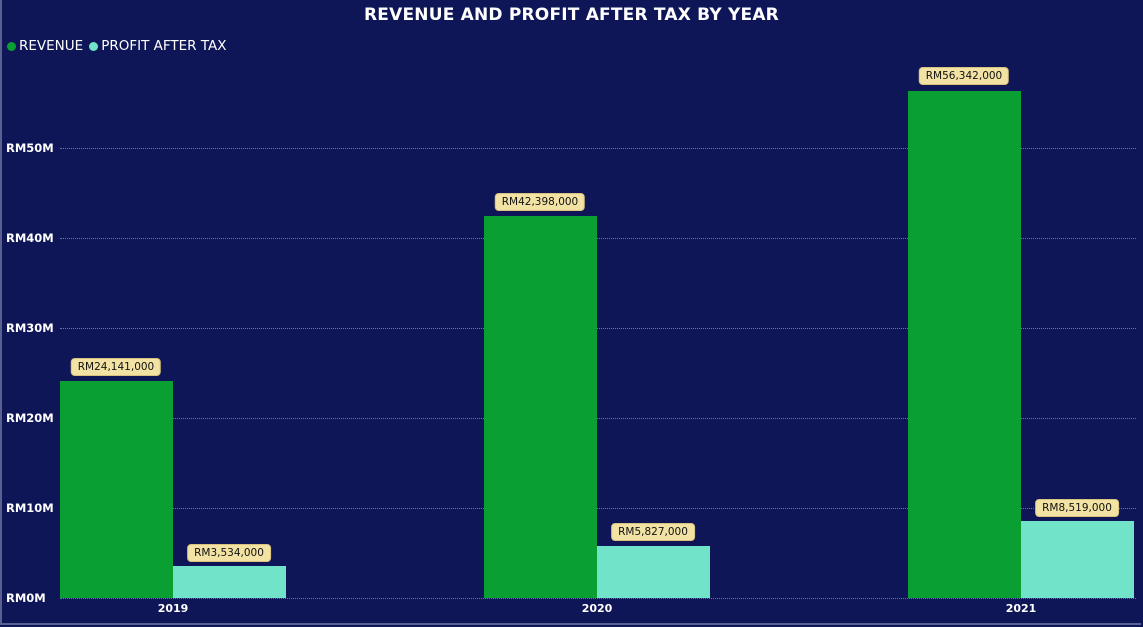  I want to click on bar-profit-2020, so click(653, 572).